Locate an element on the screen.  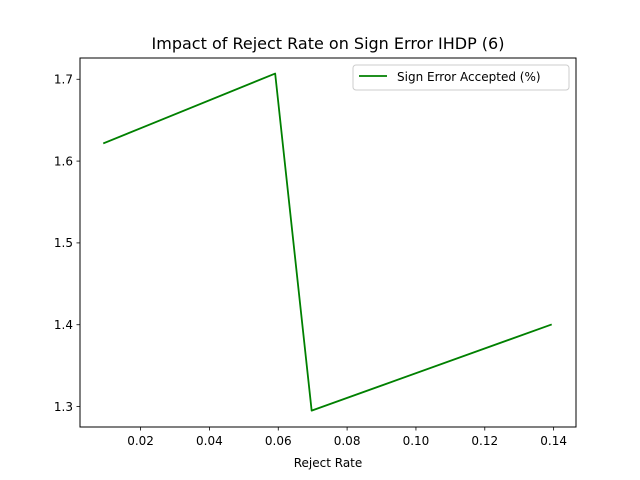
y-tick-label: 1.5 is located at coordinates (63, 243).